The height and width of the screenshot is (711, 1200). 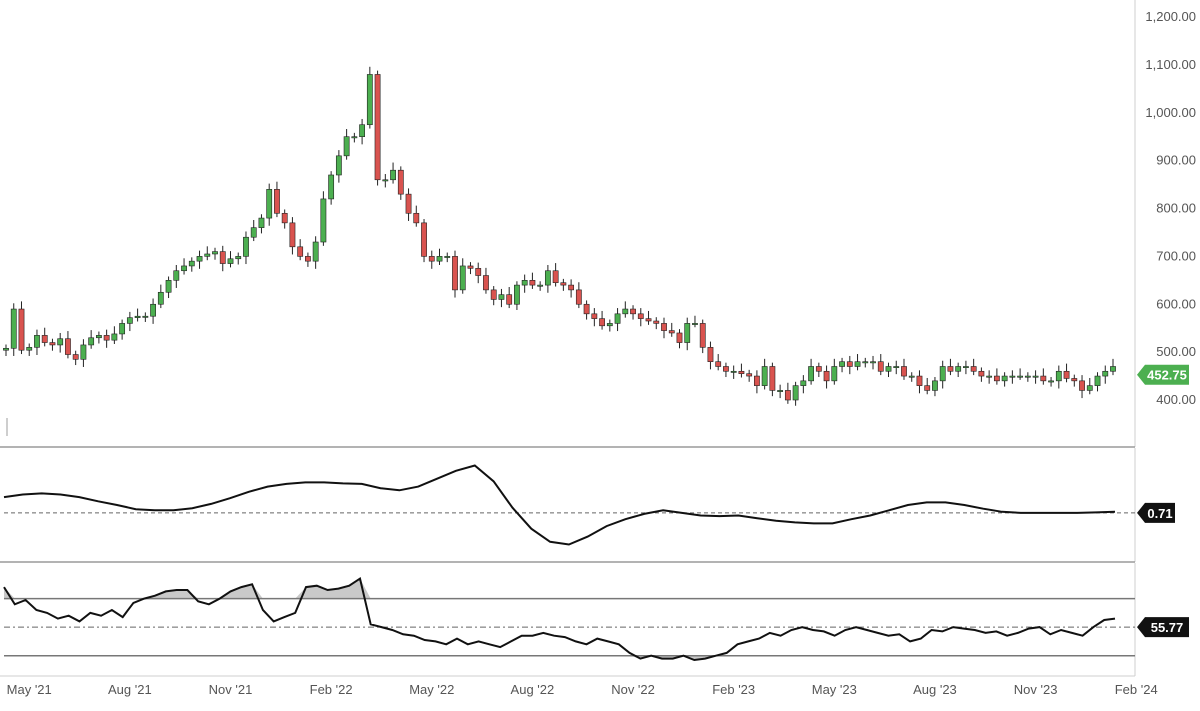 I want to click on vol-badge-shape, so click(x=1156, y=512).